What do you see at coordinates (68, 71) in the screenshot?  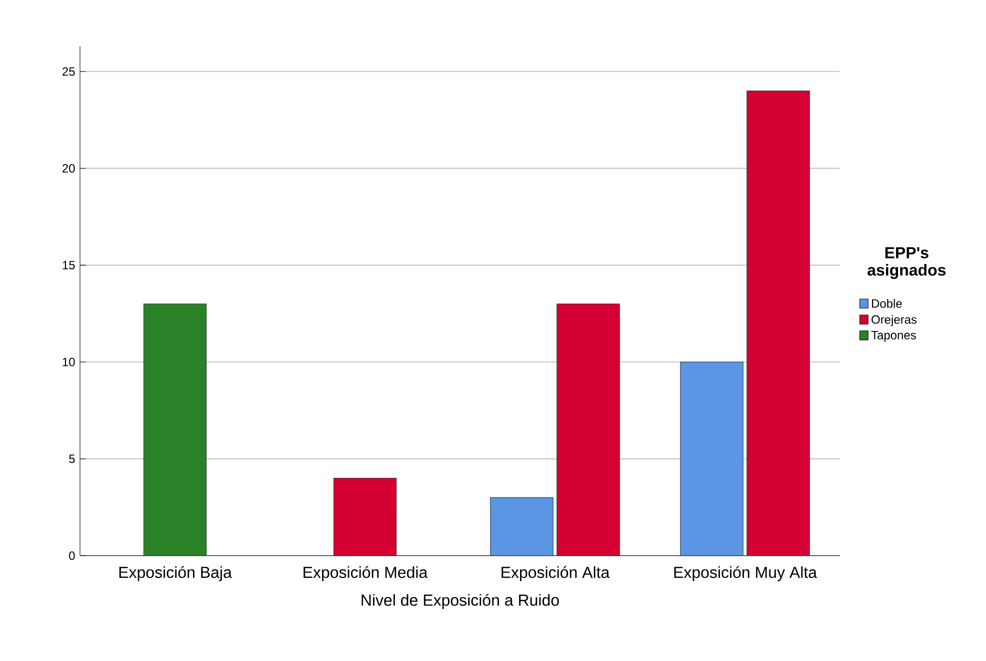 I see `y-tick-label: 25` at bounding box center [68, 71].